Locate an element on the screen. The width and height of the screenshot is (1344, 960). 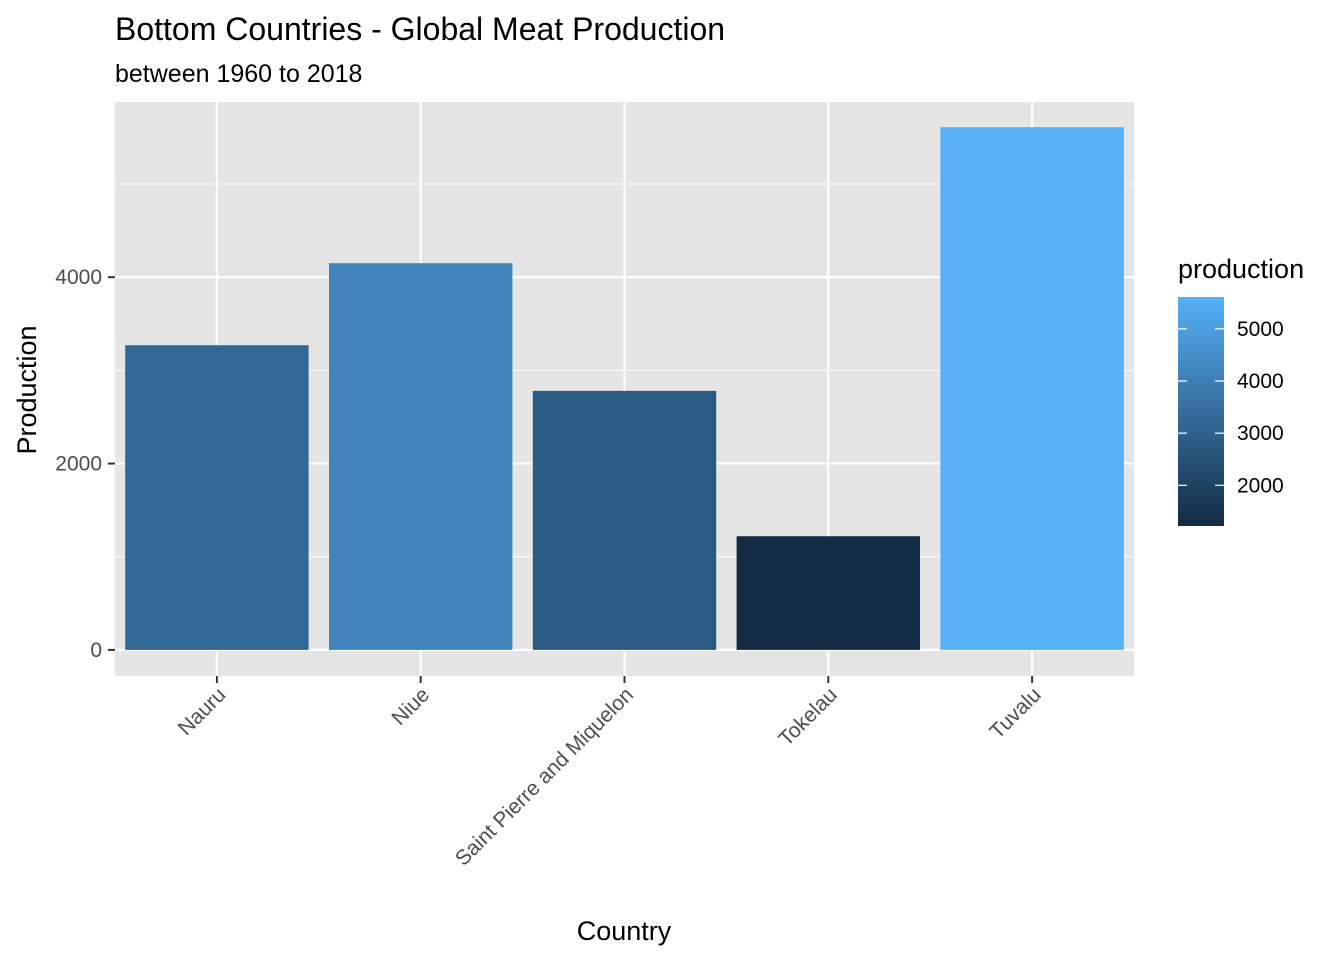
x-axis-title: Country is located at coordinates (624, 931).